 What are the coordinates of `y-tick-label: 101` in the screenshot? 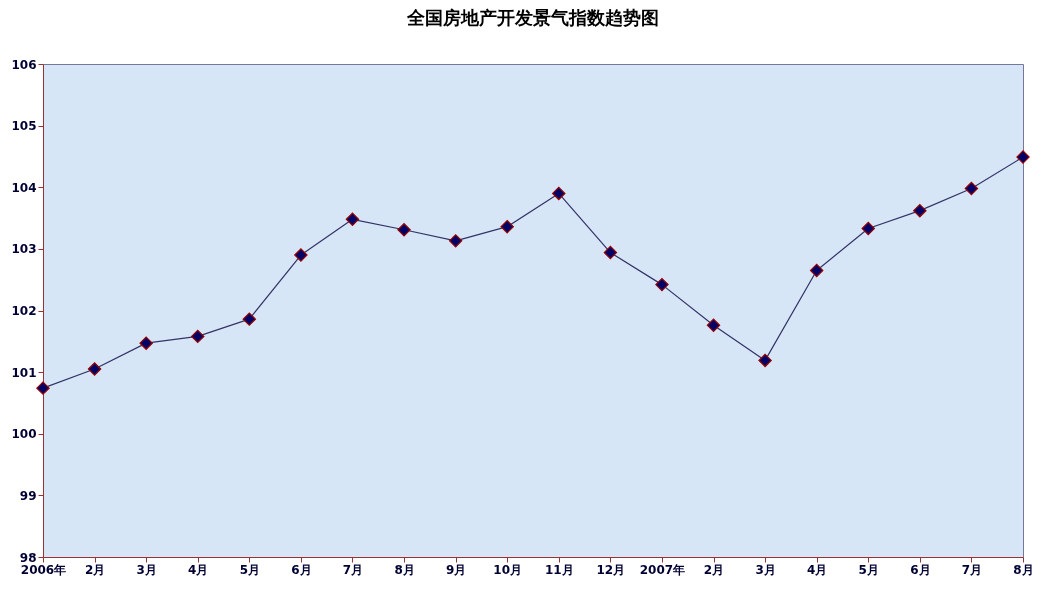 It's located at (24, 372).